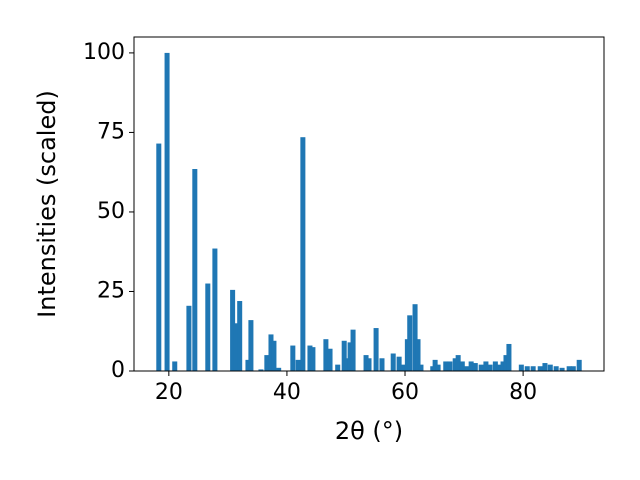 Image resolution: width=640 pixels, height=480 pixels. I want to click on x-axis-label: 2θ (°), so click(369, 431).